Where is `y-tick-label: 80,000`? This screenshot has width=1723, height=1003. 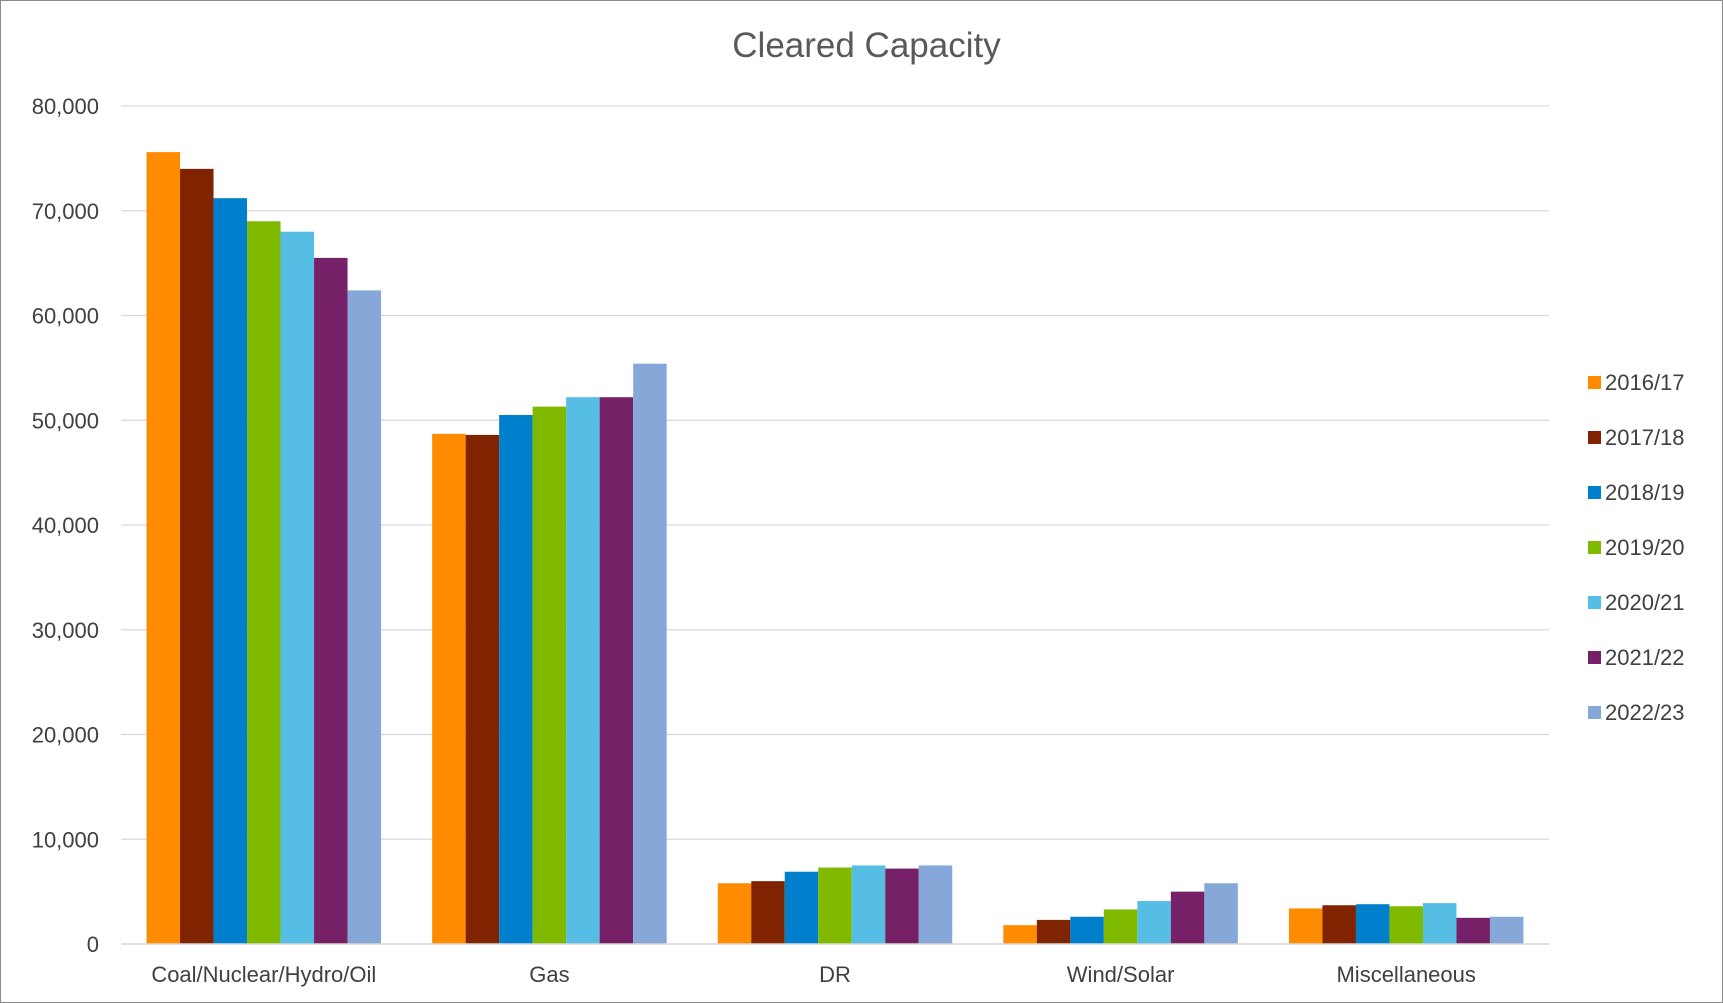
y-tick-label: 80,000 is located at coordinates (65, 106).